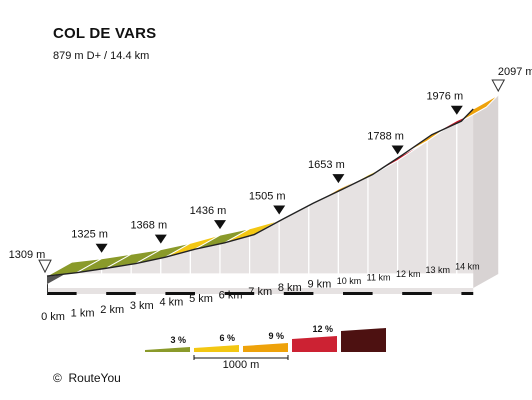  Describe the element at coordinates (142, 306) in the screenshot. I see `km-label: 3 km` at that location.